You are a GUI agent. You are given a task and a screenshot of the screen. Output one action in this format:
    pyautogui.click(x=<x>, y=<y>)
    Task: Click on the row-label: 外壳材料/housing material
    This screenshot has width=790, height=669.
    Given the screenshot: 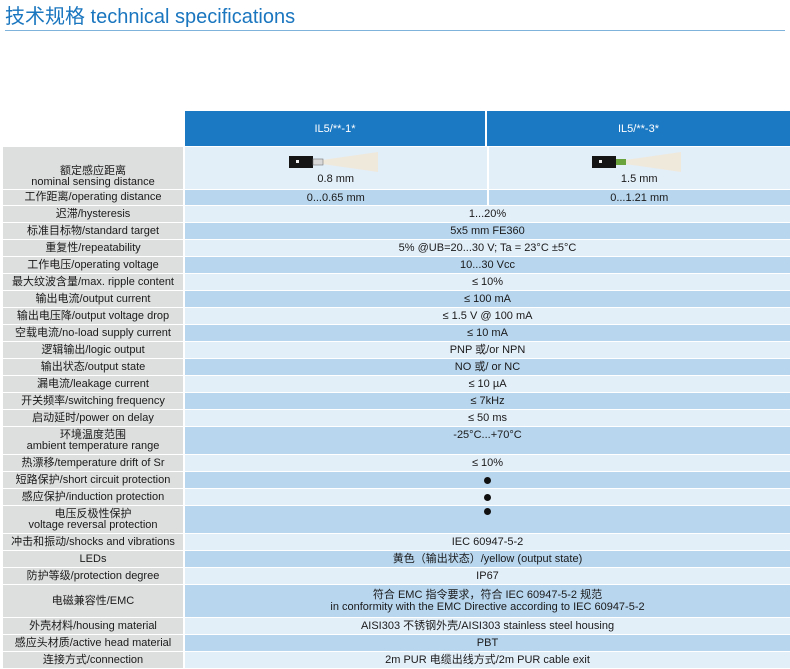 What is the action you would take?
    pyautogui.click(x=93, y=626)
    